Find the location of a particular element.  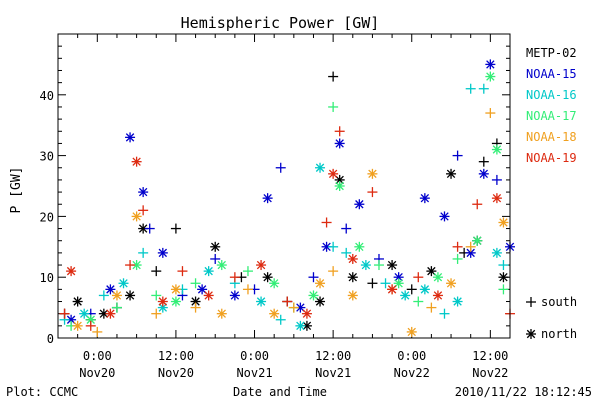

x-tick-date-label: Nov22 is located at coordinates (490, 373).